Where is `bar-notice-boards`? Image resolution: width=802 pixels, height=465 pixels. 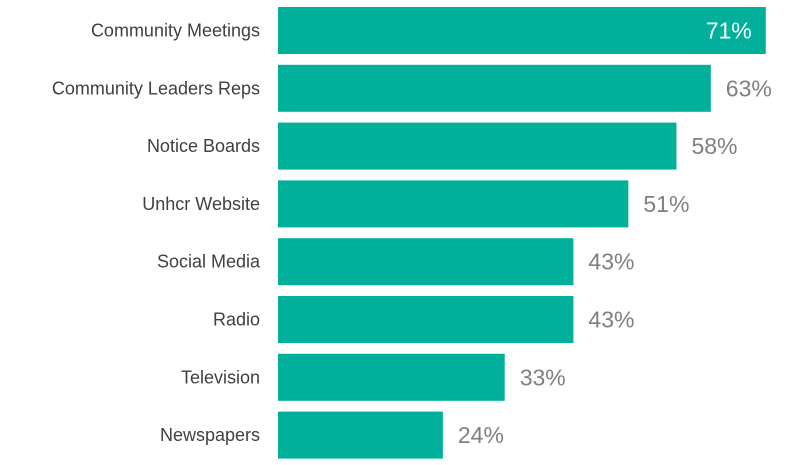
bar-notice-boards is located at coordinates (477, 146).